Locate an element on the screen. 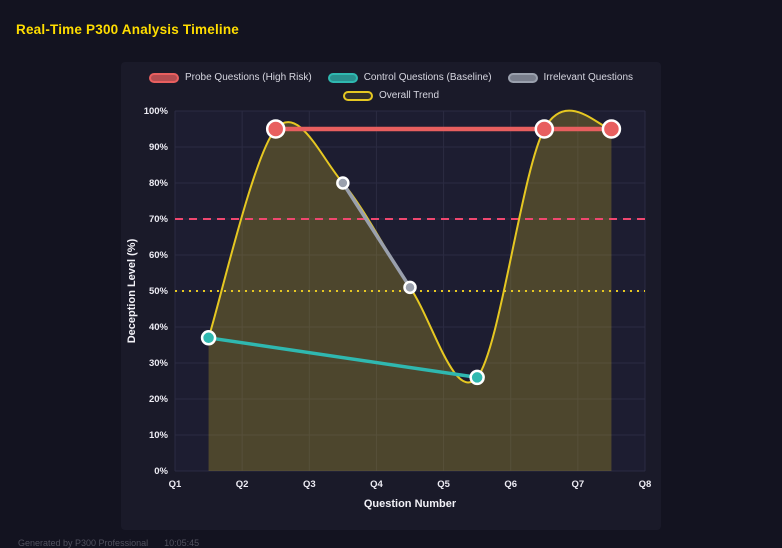 This screenshot has height=548, width=782. svg-text: 10% is located at coordinates (159, 435).